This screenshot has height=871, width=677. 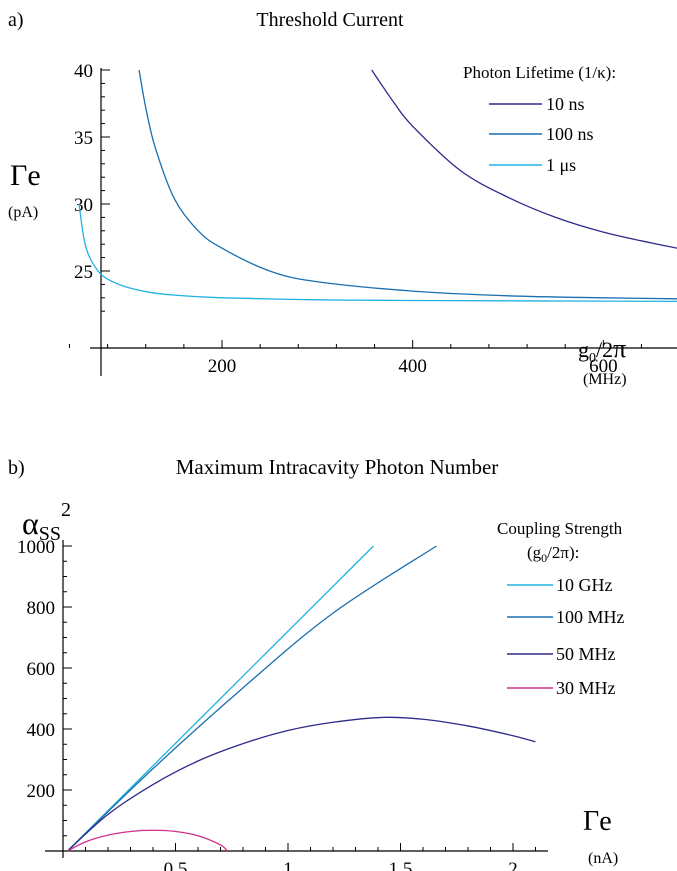 What do you see at coordinates (16, 20) in the screenshot?
I see `panel-a-label: a)` at bounding box center [16, 20].